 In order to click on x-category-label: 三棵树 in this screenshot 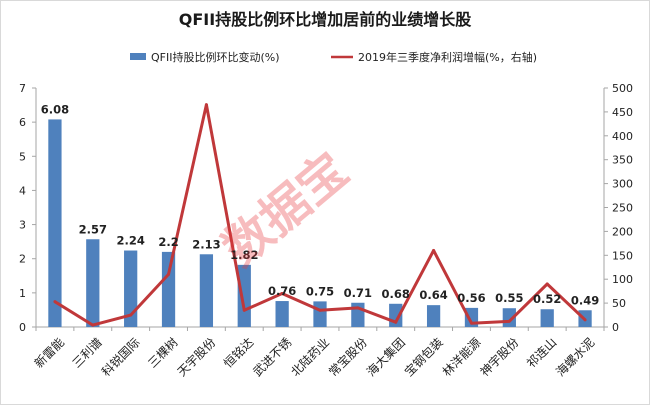, I will do `click(163, 353)`.